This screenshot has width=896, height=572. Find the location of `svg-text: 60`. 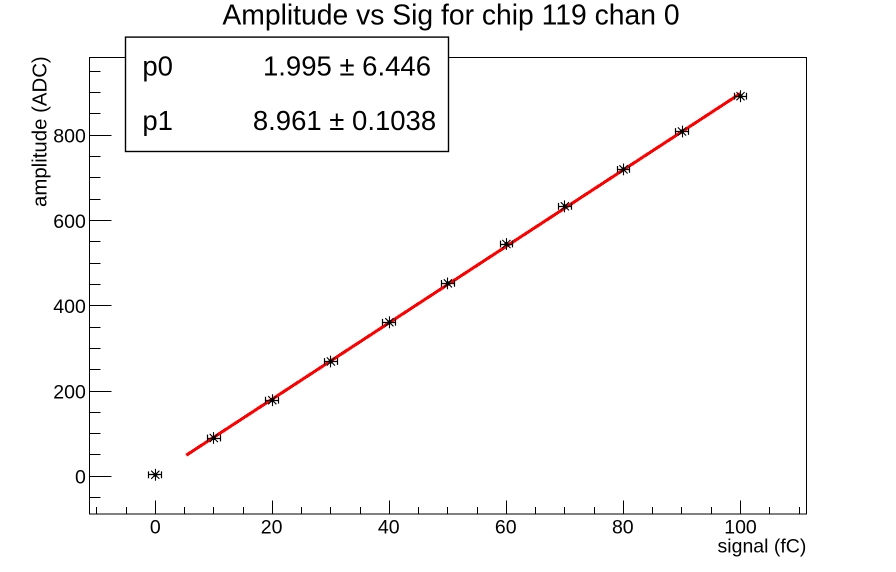

svg-text: 60 is located at coordinates (506, 528).